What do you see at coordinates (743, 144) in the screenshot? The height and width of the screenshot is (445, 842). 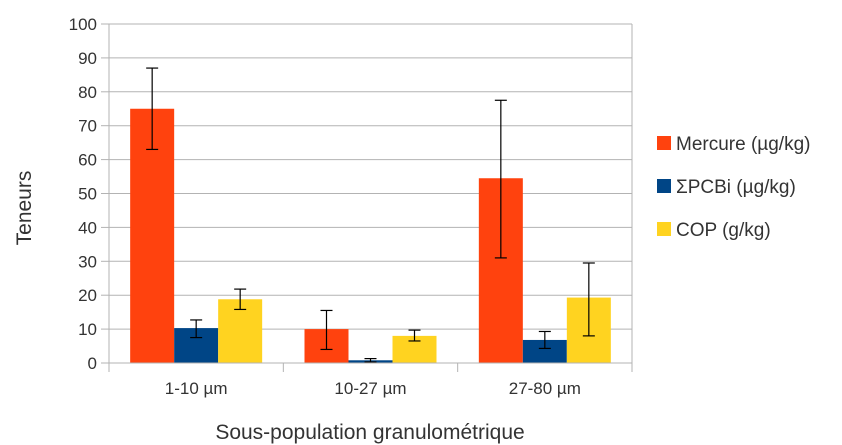 I see `legend-label: Mercure (µg/kg)` at bounding box center [743, 144].